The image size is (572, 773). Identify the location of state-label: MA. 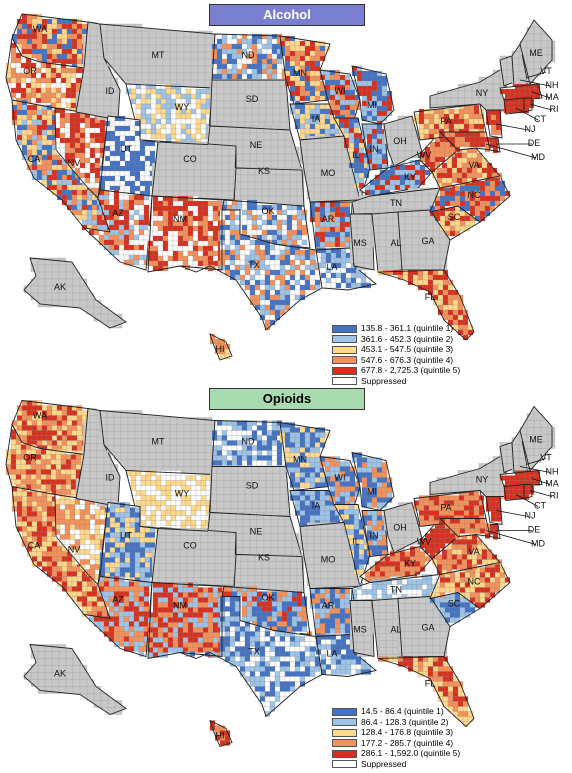
(552, 97).